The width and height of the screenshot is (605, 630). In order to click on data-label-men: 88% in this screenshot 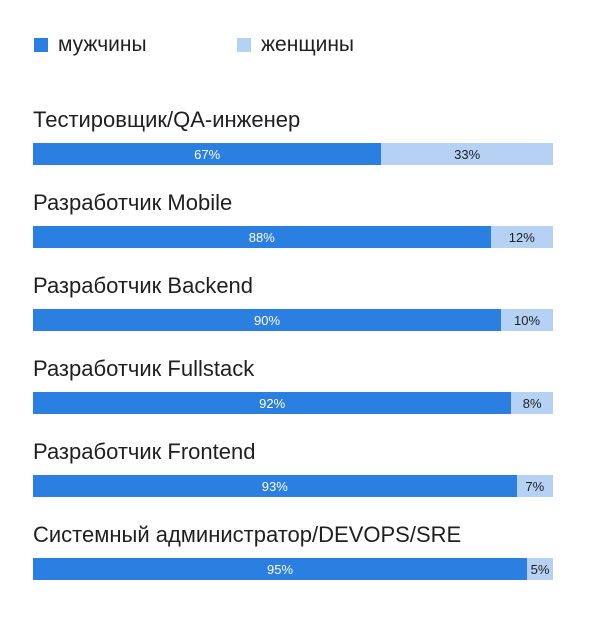, I will do `click(261, 237)`.